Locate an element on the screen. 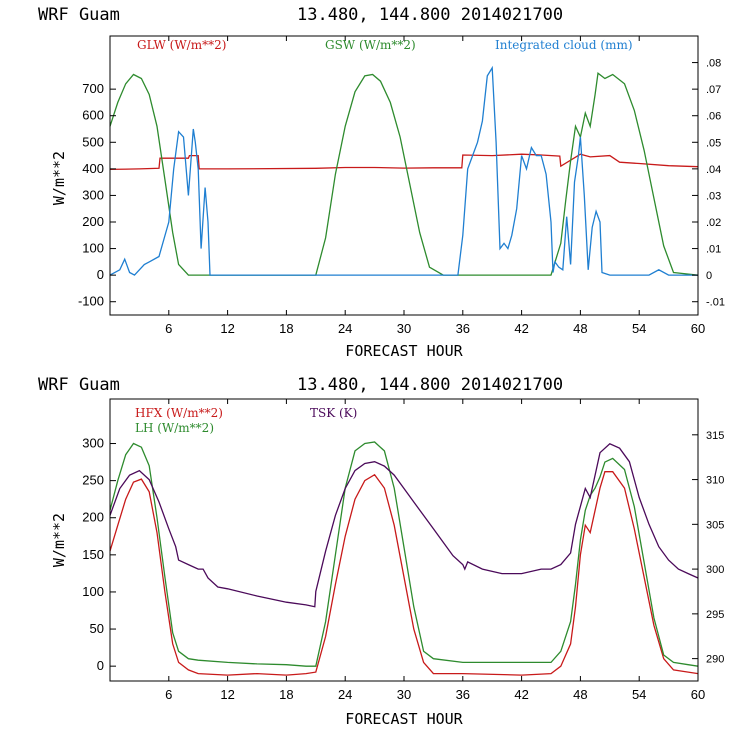 Image resolution: width=740 pixels, height=740 pixels. y2-tick-label: 300 is located at coordinates (715, 570).